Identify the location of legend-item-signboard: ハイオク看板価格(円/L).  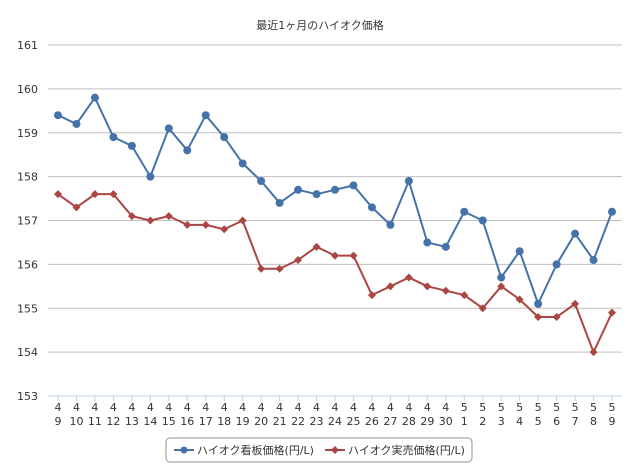
(244, 450).